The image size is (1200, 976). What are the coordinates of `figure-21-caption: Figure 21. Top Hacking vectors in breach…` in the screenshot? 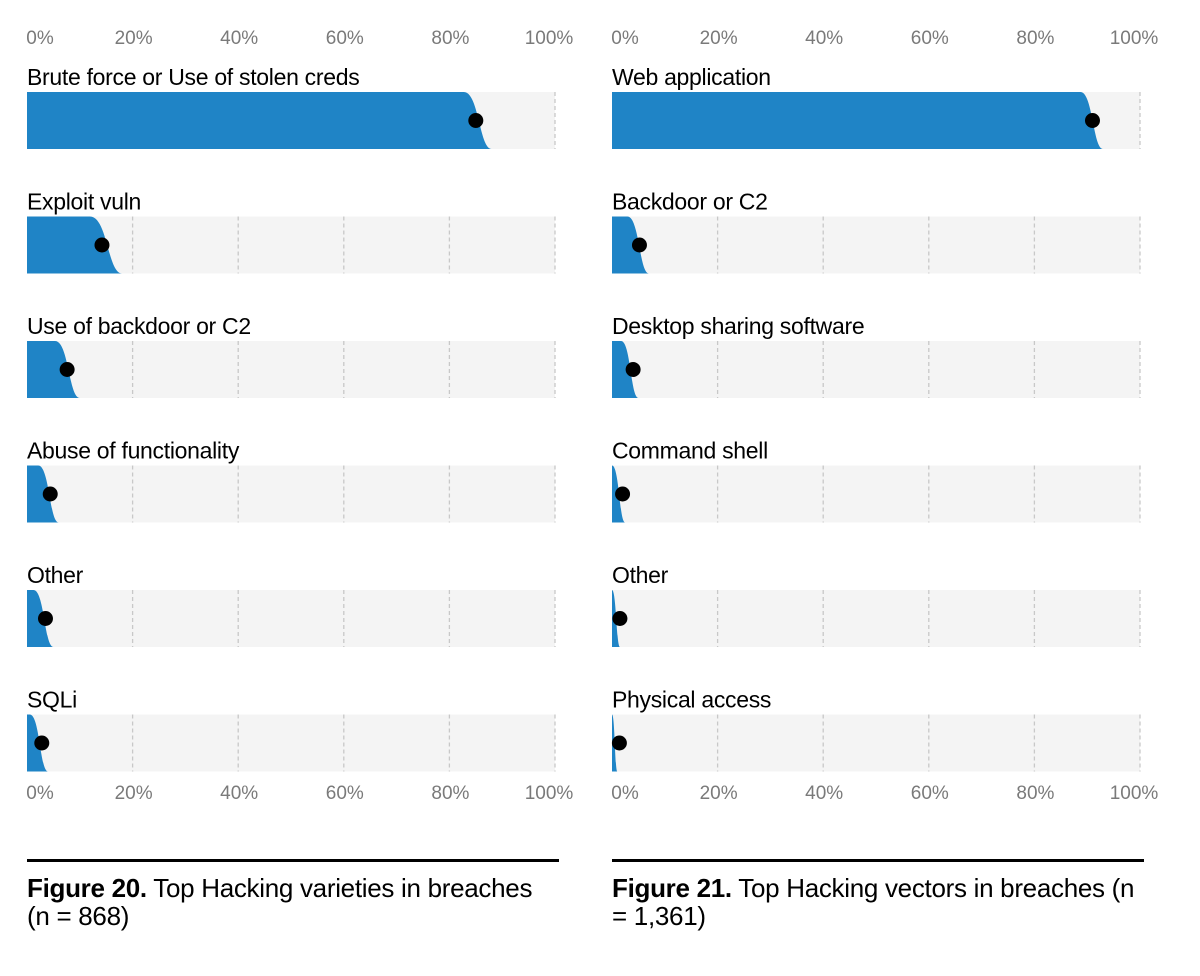 It's located at (878, 894).